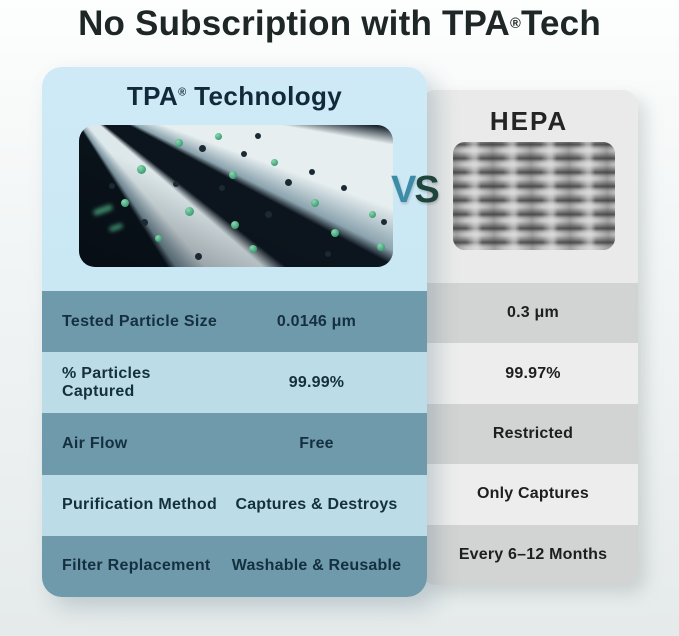 This screenshot has width=679, height=636. What do you see at coordinates (561, 23) in the screenshot?
I see `page-title-suffix: Tech` at bounding box center [561, 23].